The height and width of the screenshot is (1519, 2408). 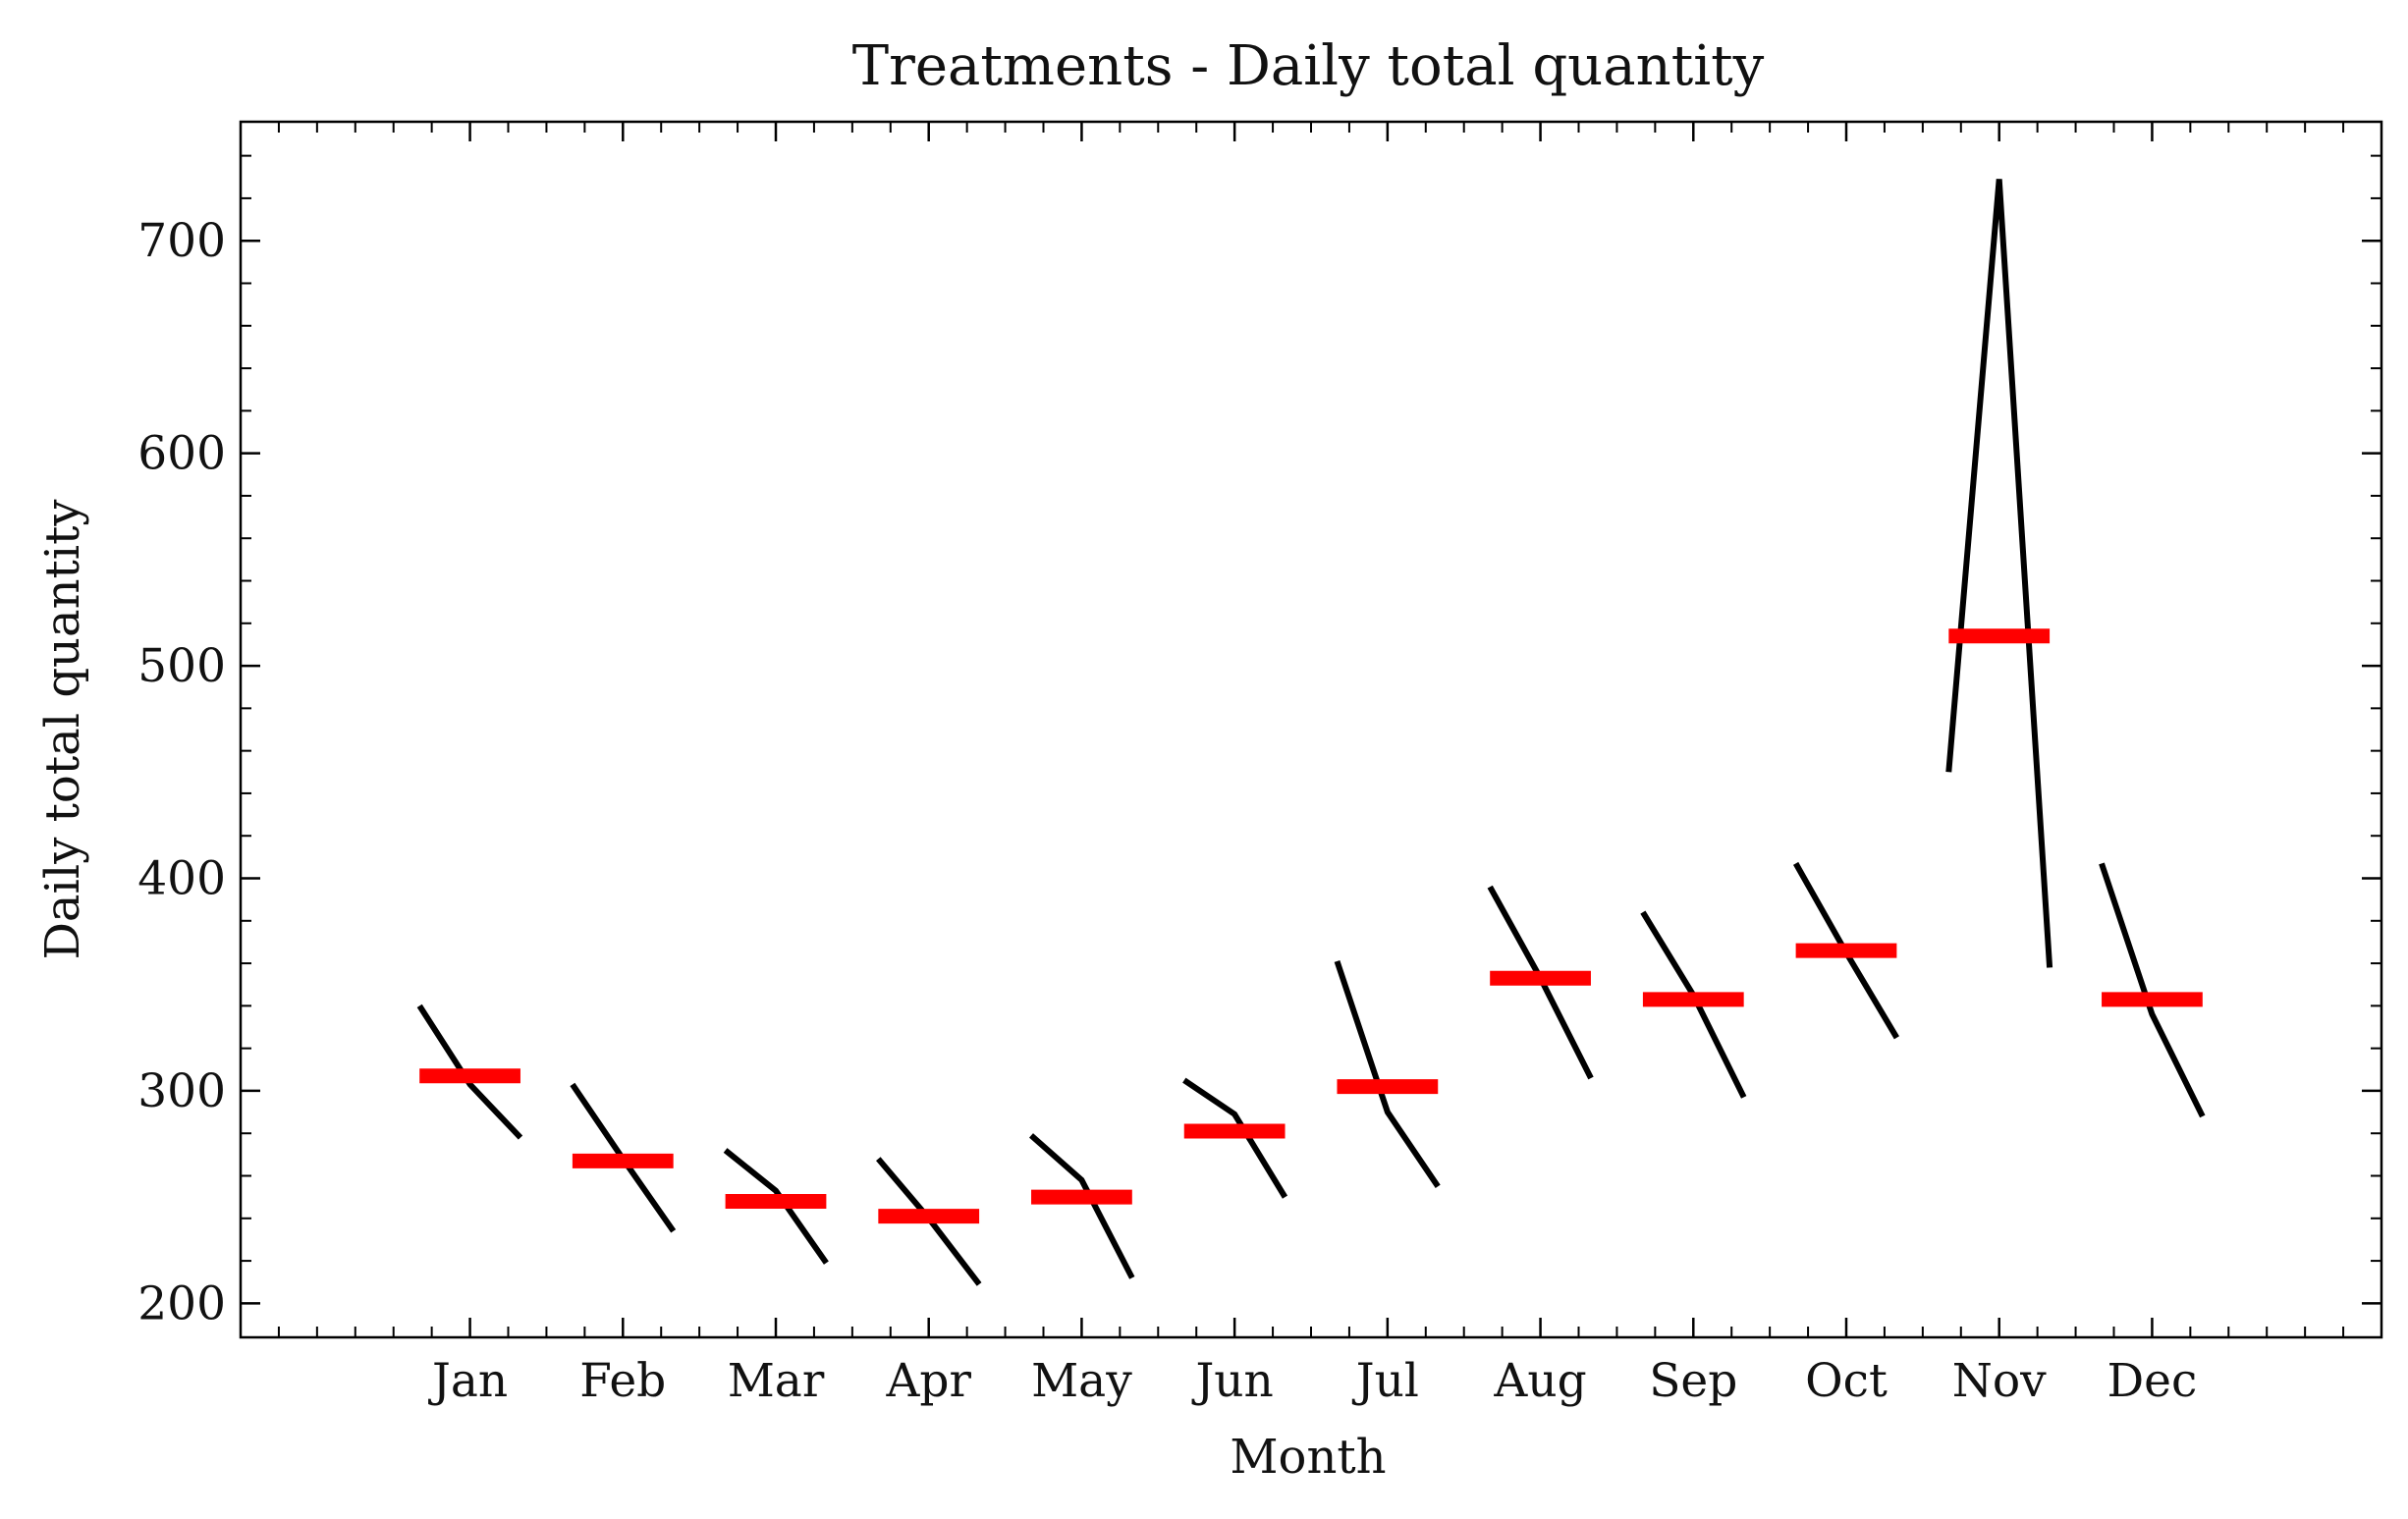 I want to click on y-tick-label: 200, so click(x=182, y=1303).